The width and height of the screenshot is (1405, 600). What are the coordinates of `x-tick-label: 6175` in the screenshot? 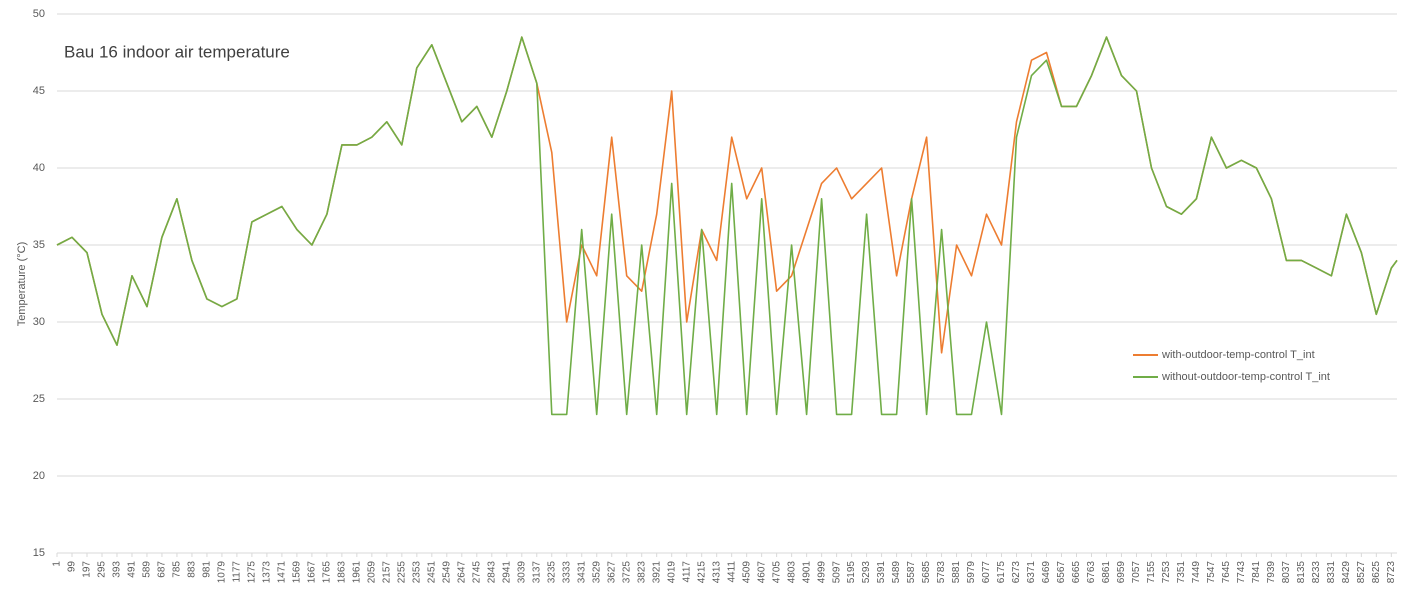 It's located at (1001, 572).